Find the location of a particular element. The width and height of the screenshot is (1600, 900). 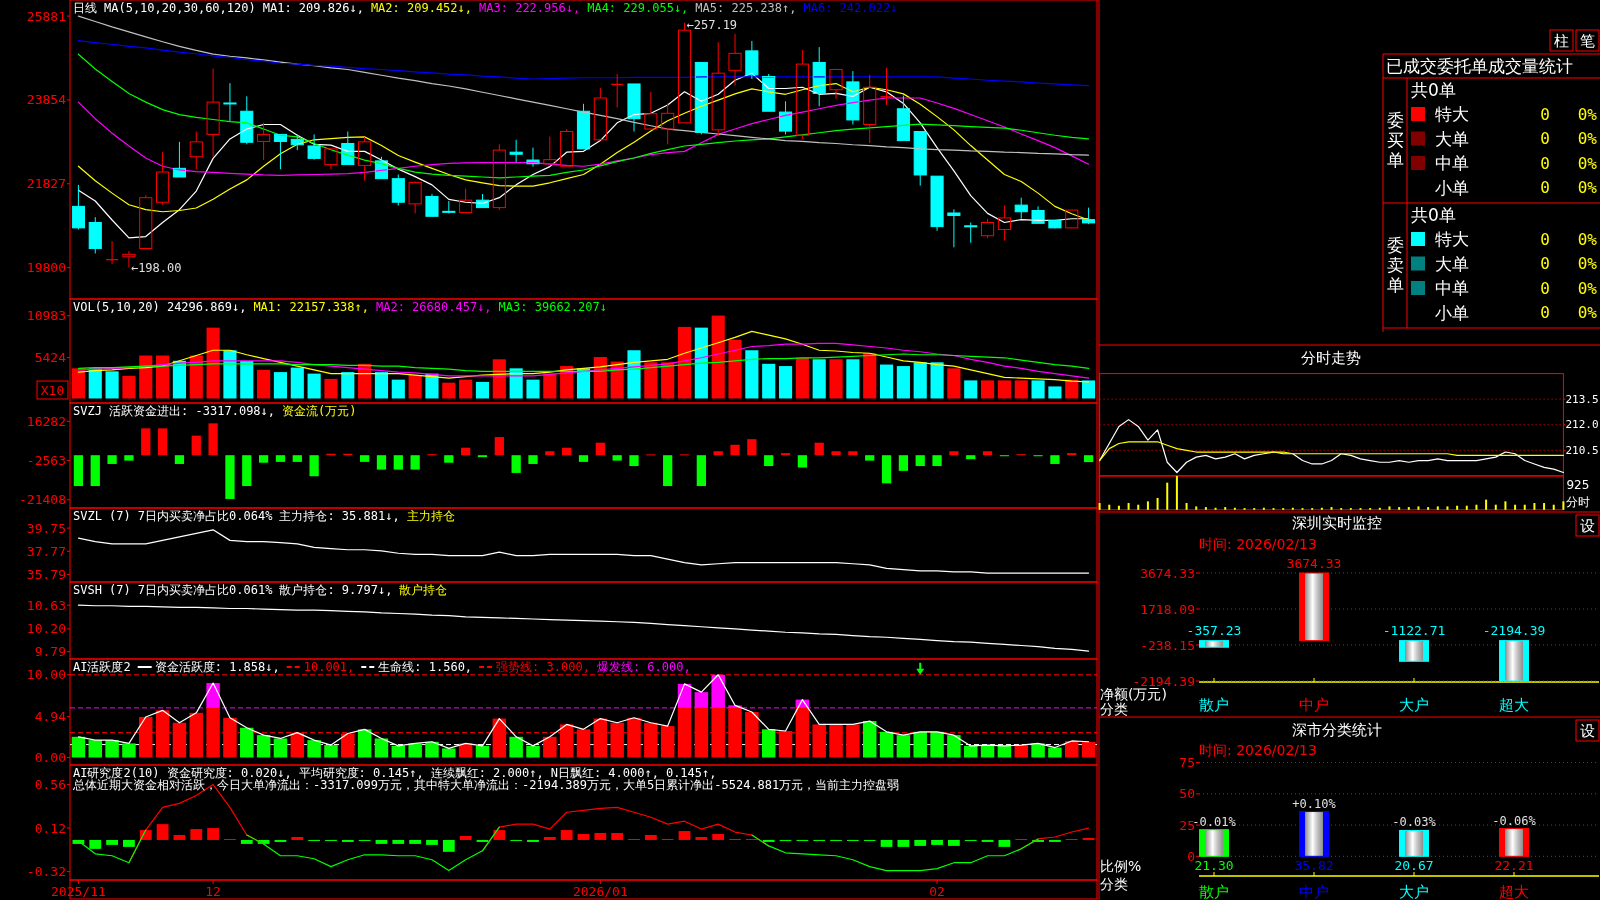

data-label: 35.82 is located at coordinates (1314, 865).